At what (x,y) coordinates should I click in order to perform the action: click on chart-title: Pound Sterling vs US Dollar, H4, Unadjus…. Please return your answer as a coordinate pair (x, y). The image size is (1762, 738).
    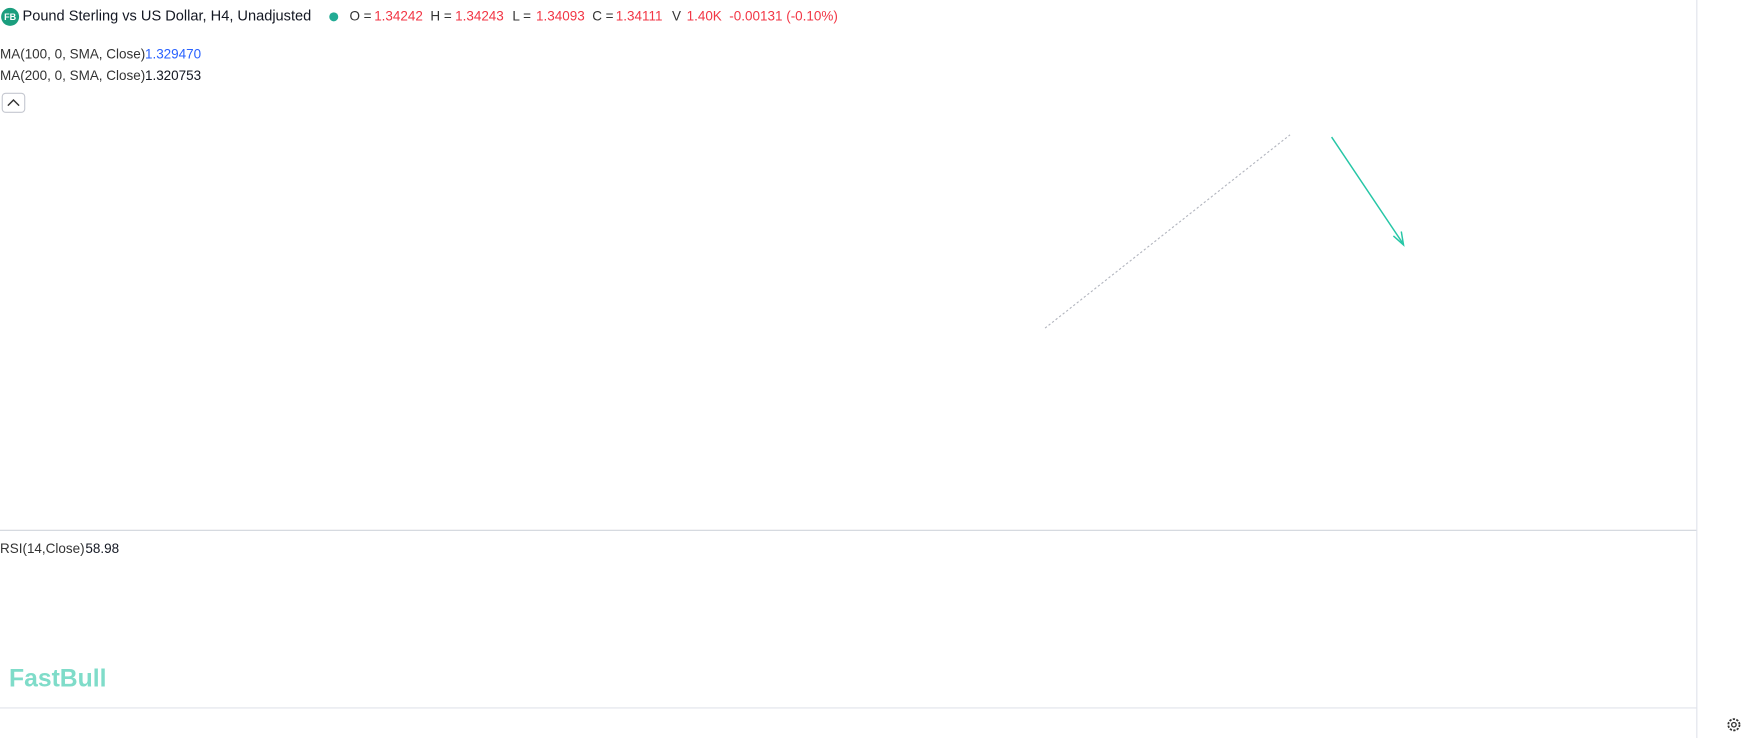
    Looking at the image, I should click on (166, 17).